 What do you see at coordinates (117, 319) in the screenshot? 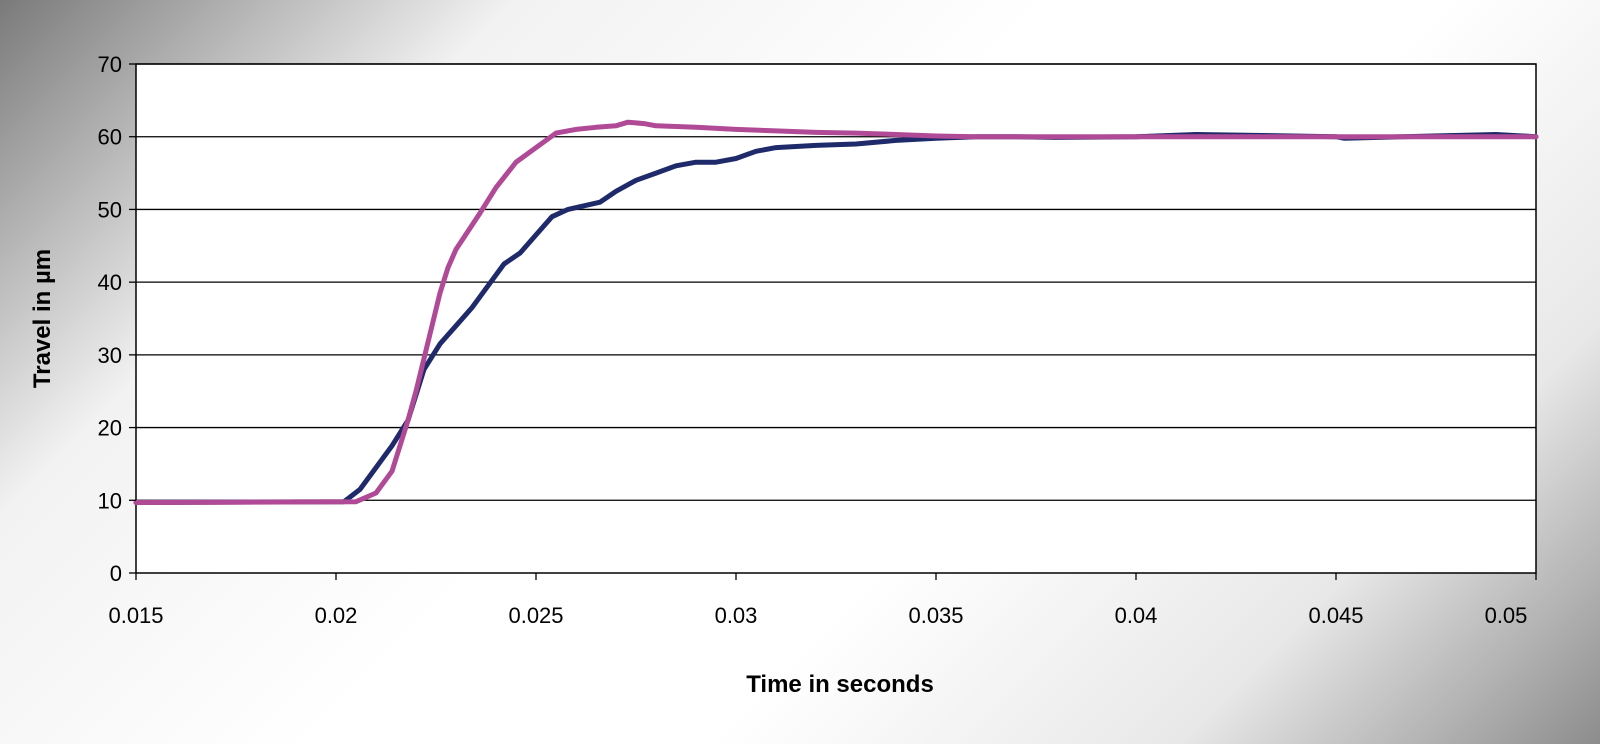
I see `y-axis-ticks: 0 10 20 30 40 50 60 70` at bounding box center [117, 319].